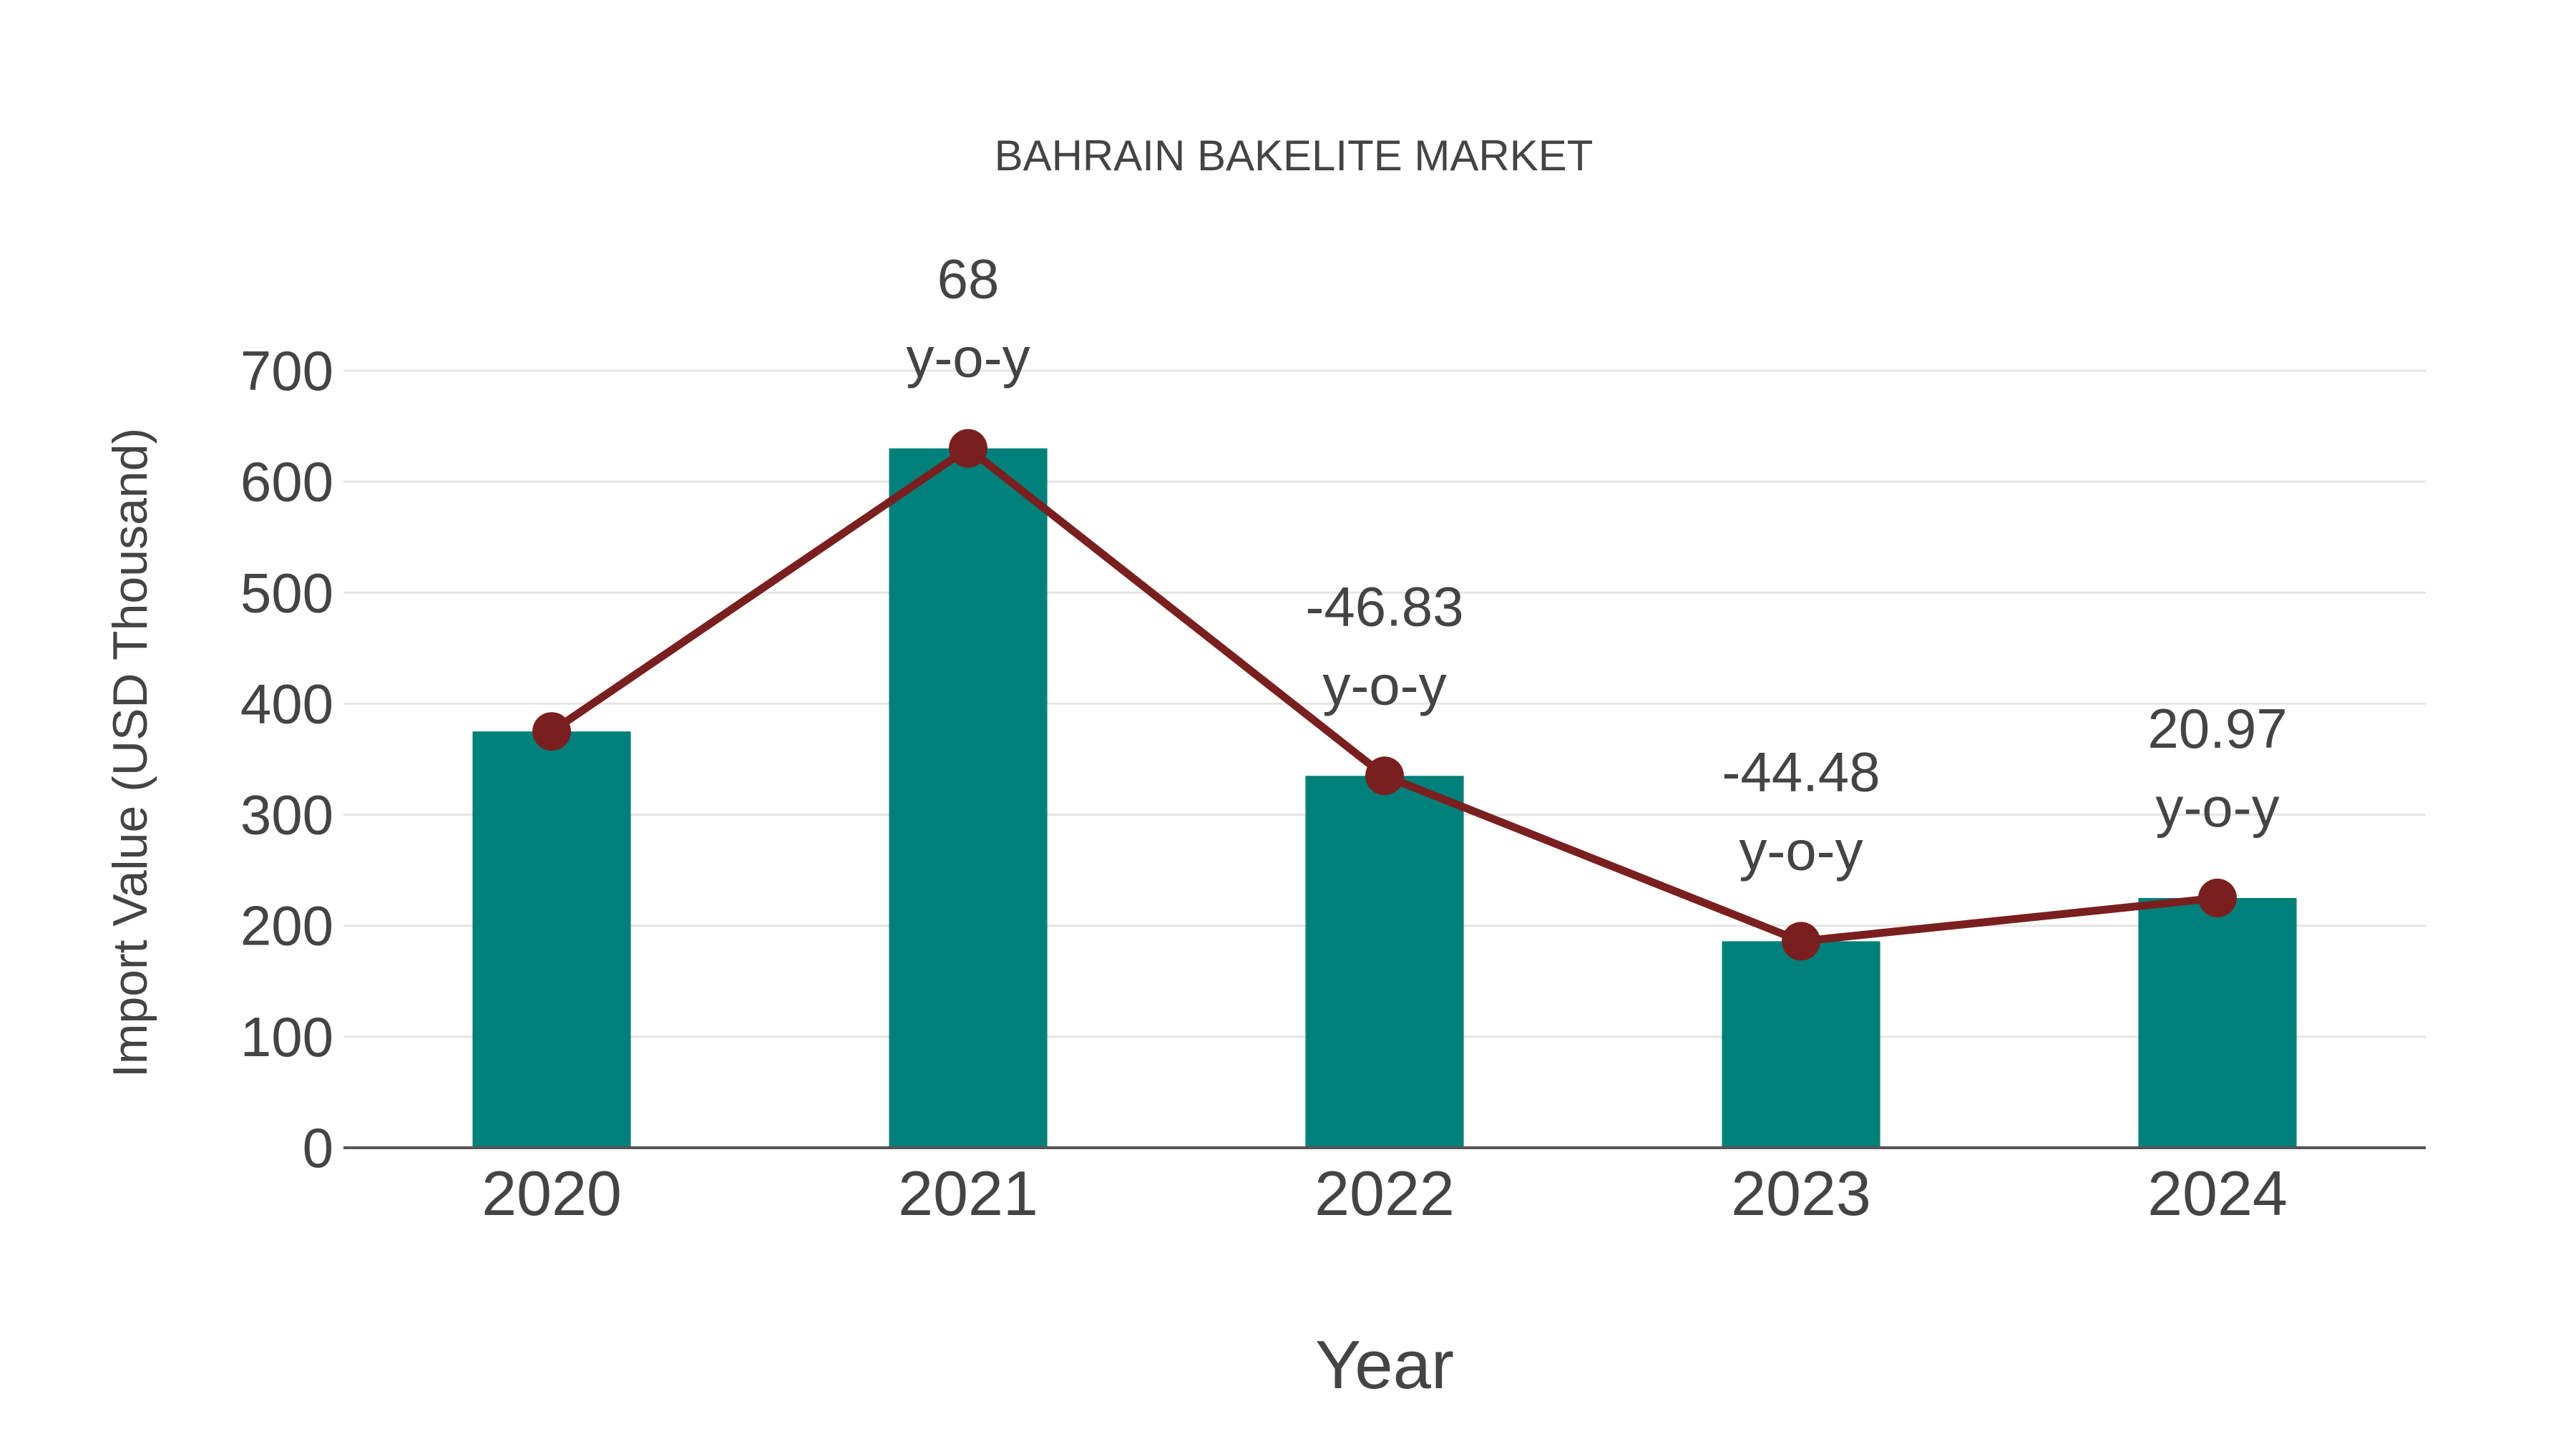 This screenshot has width=2576, height=1449. What do you see at coordinates (286, 703) in the screenshot?
I see `y-tick-label: 400` at bounding box center [286, 703].